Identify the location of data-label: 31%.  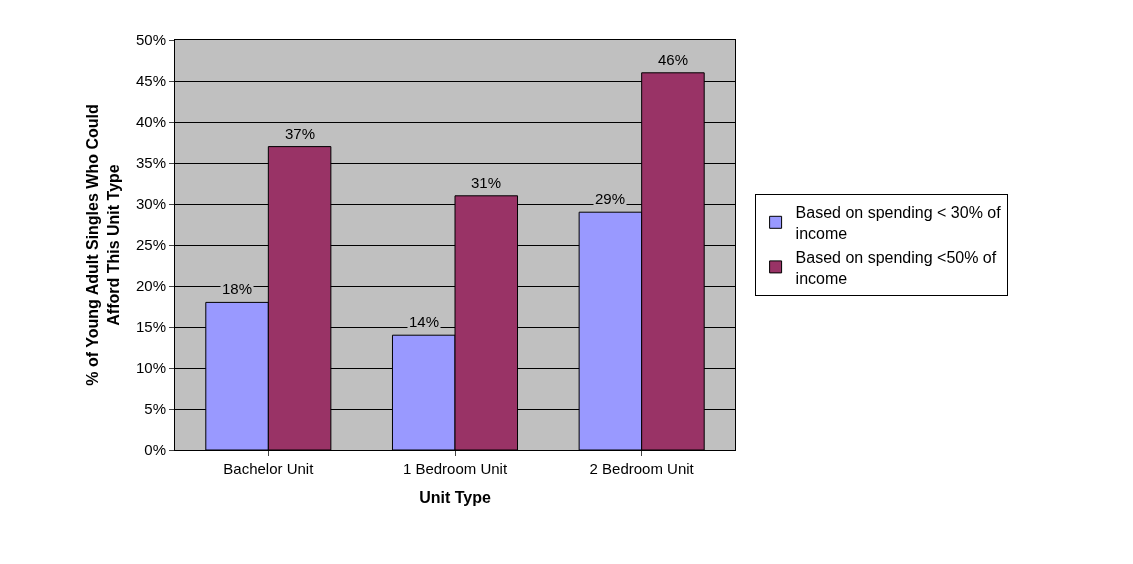
(486, 182).